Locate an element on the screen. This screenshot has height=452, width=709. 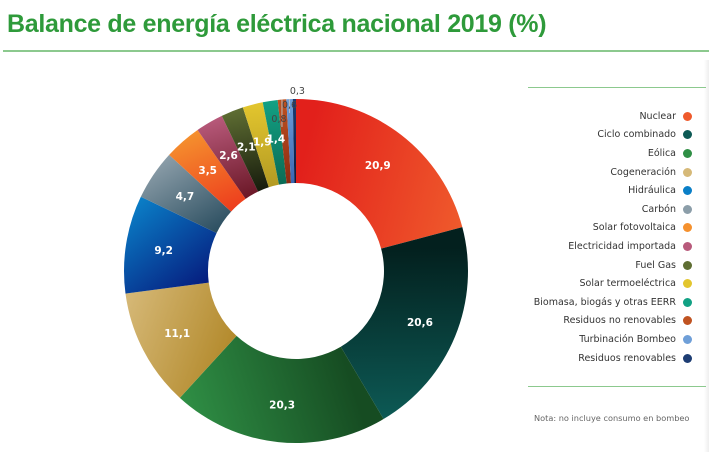
slice-electricidad-importada is located at coordinates (228, 157).